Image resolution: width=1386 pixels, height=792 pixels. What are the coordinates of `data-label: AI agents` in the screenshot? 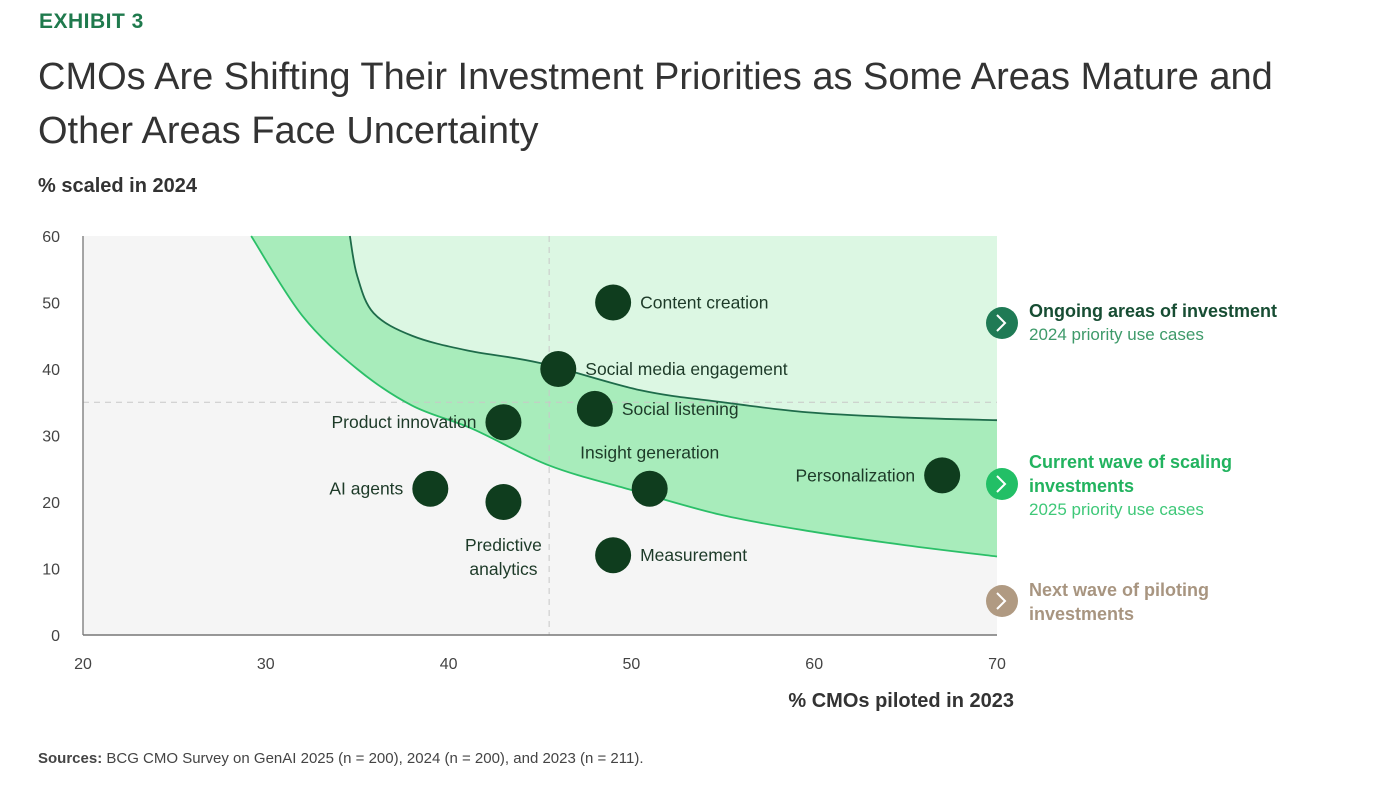 It's located at (366, 489).